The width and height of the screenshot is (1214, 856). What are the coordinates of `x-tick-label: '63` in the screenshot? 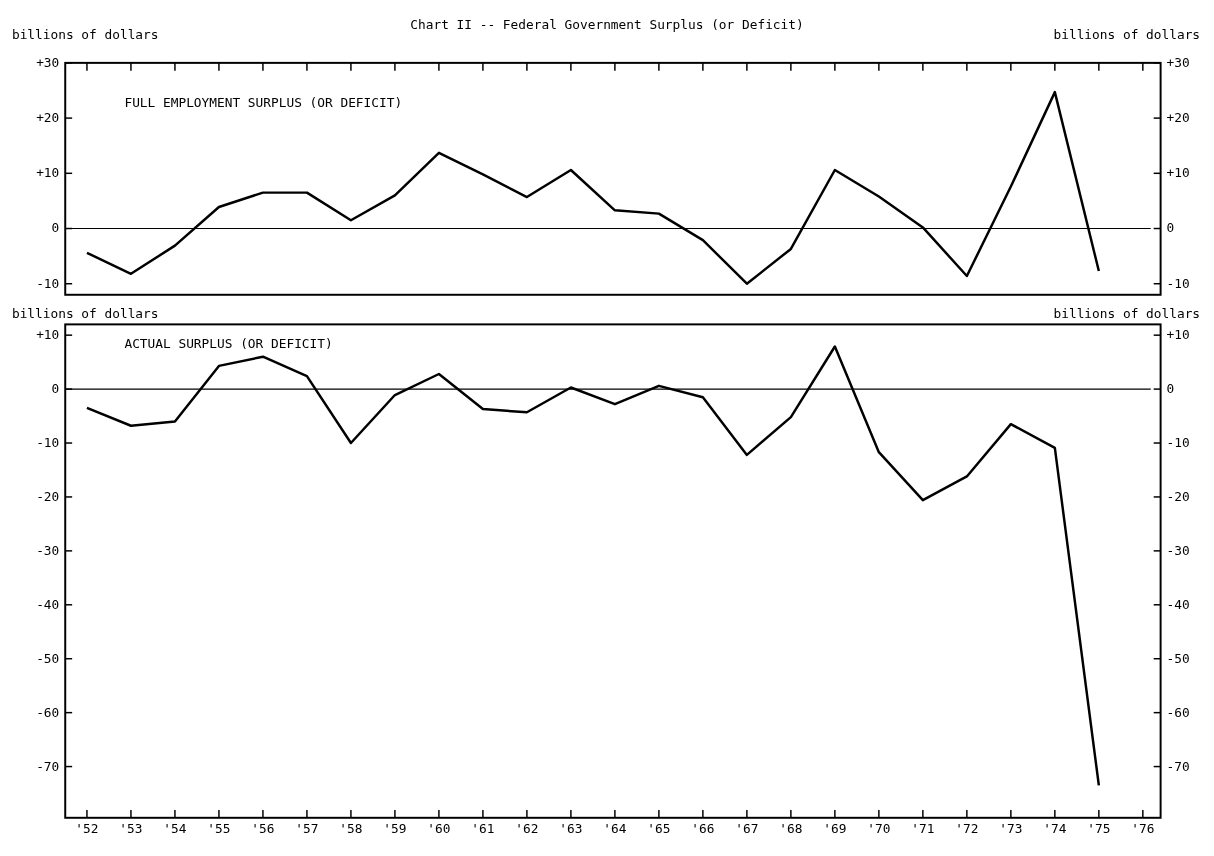 It's located at (571, 828).